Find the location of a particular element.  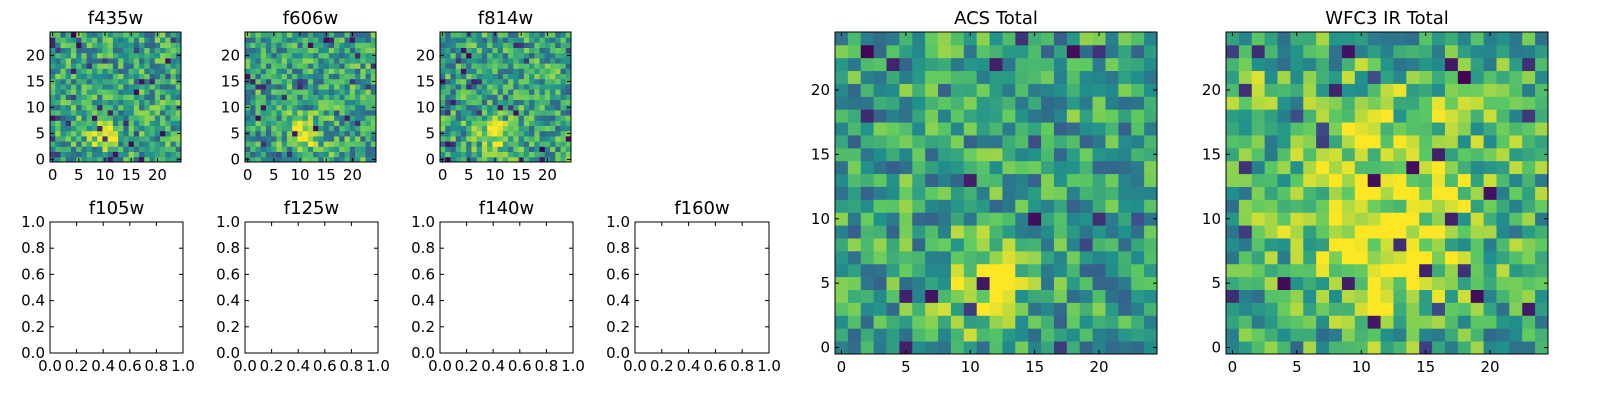

x-tick-label: 0.0 is located at coordinates (245, 366).